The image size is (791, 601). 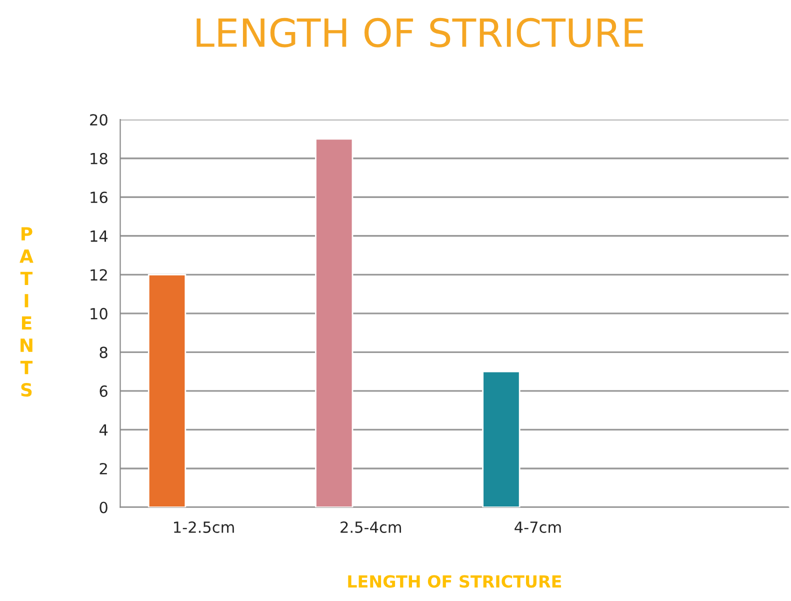 I want to click on chart-title: LENGTH OF STRICTURE, so click(x=420, y=33).